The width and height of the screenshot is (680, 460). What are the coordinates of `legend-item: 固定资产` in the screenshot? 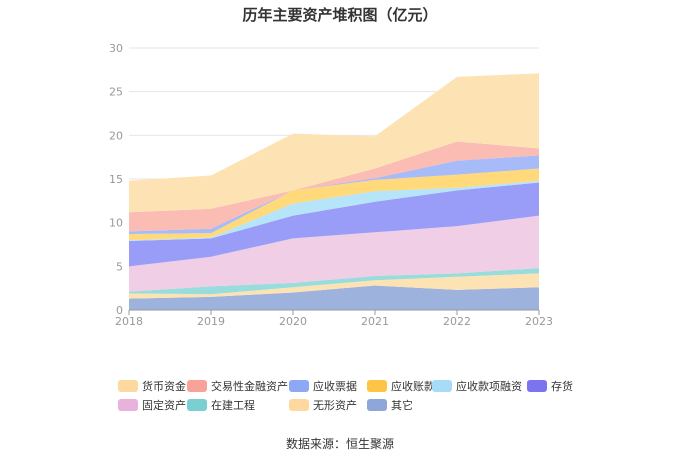 It's located at (152, 405).